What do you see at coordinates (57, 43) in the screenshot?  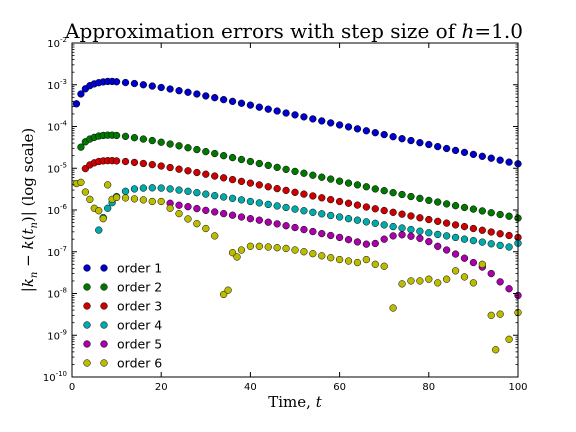 I see `y-tick-label: 10⁻²` at bounding box center [57, 43].